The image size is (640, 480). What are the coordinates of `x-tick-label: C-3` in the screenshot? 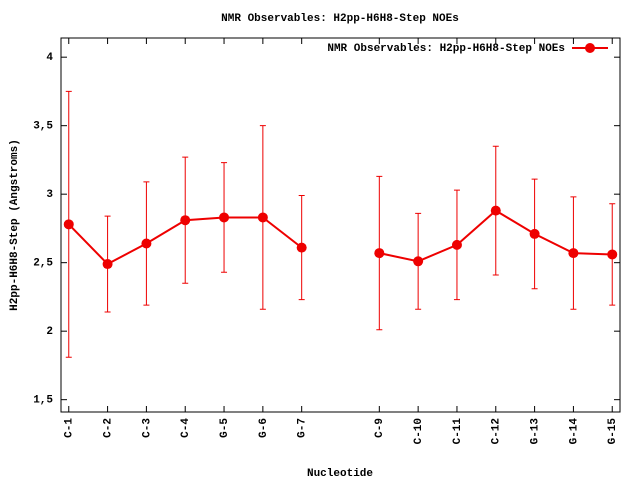 It's located at (147, 428).